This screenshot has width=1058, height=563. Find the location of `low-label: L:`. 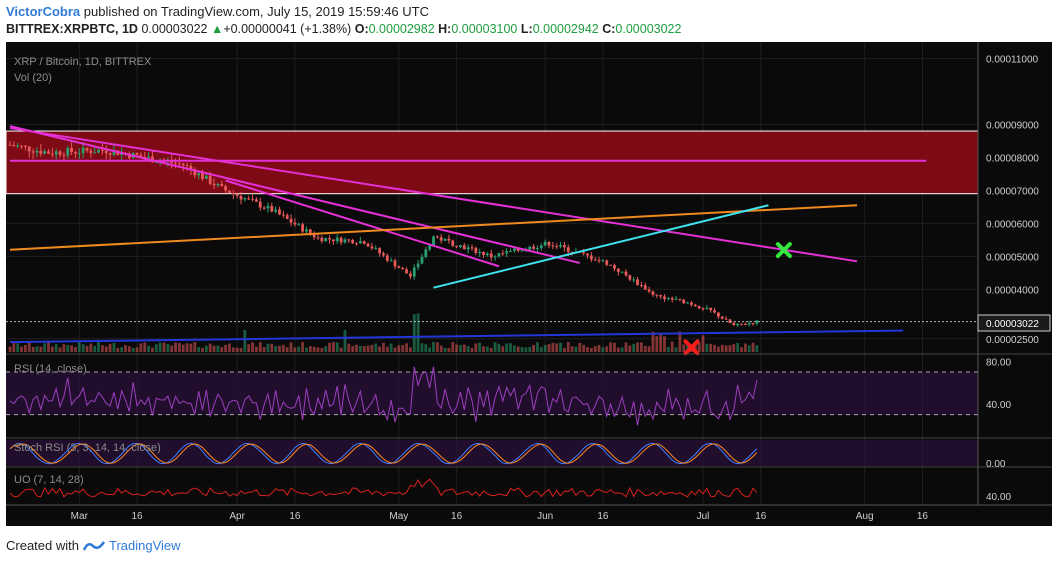

low-label: L: is located at coordinates (526, 29).